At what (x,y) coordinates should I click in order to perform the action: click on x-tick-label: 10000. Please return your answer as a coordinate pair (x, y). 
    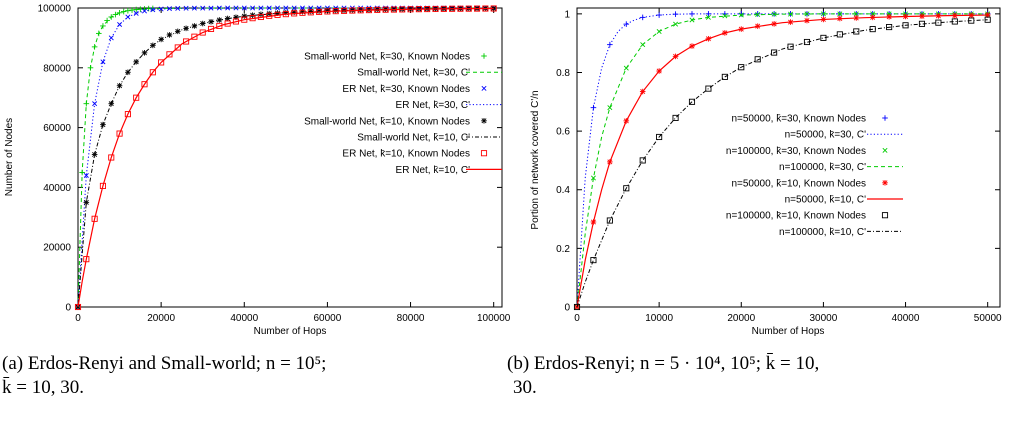
    Looking at the image, I should click on (659, 318).